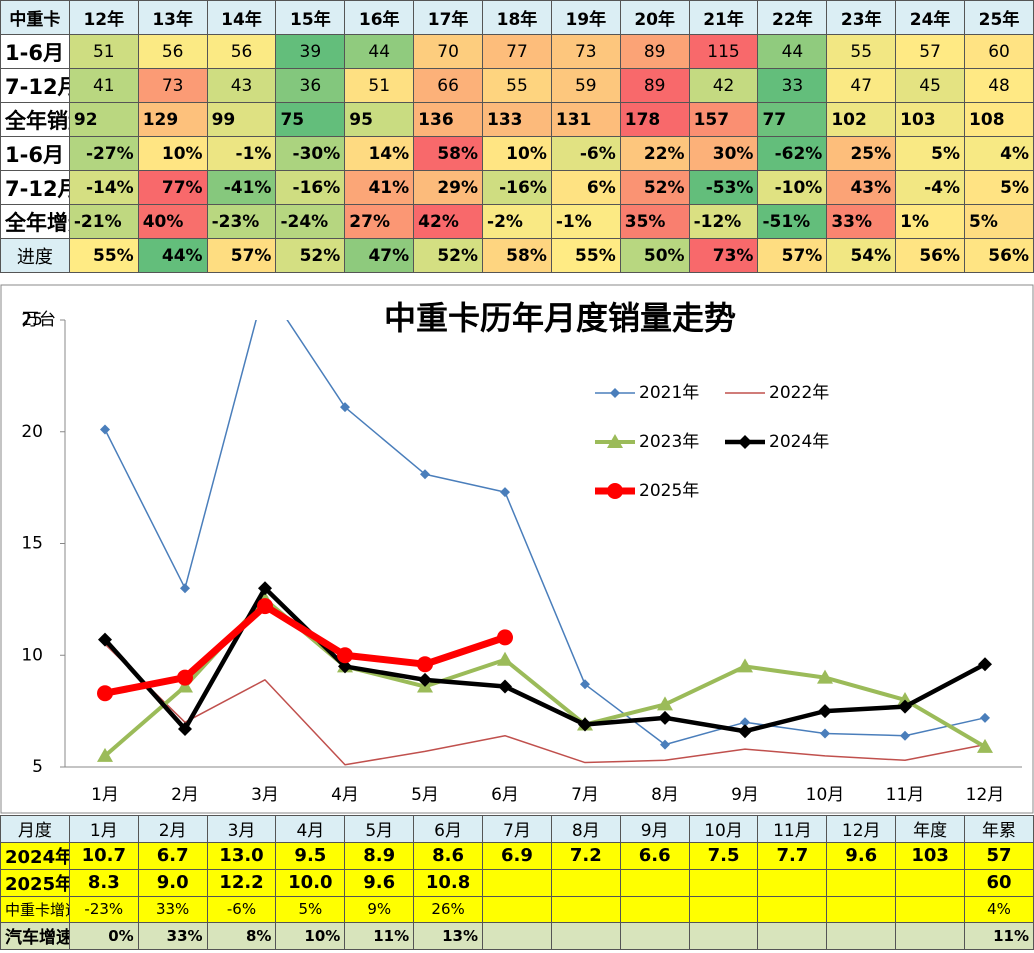 The image size is (1034, 953). What do you see at coordinates (172, 17) in the screenshot?
I see `header-cell: 13年` at bounding box center [172, 17].